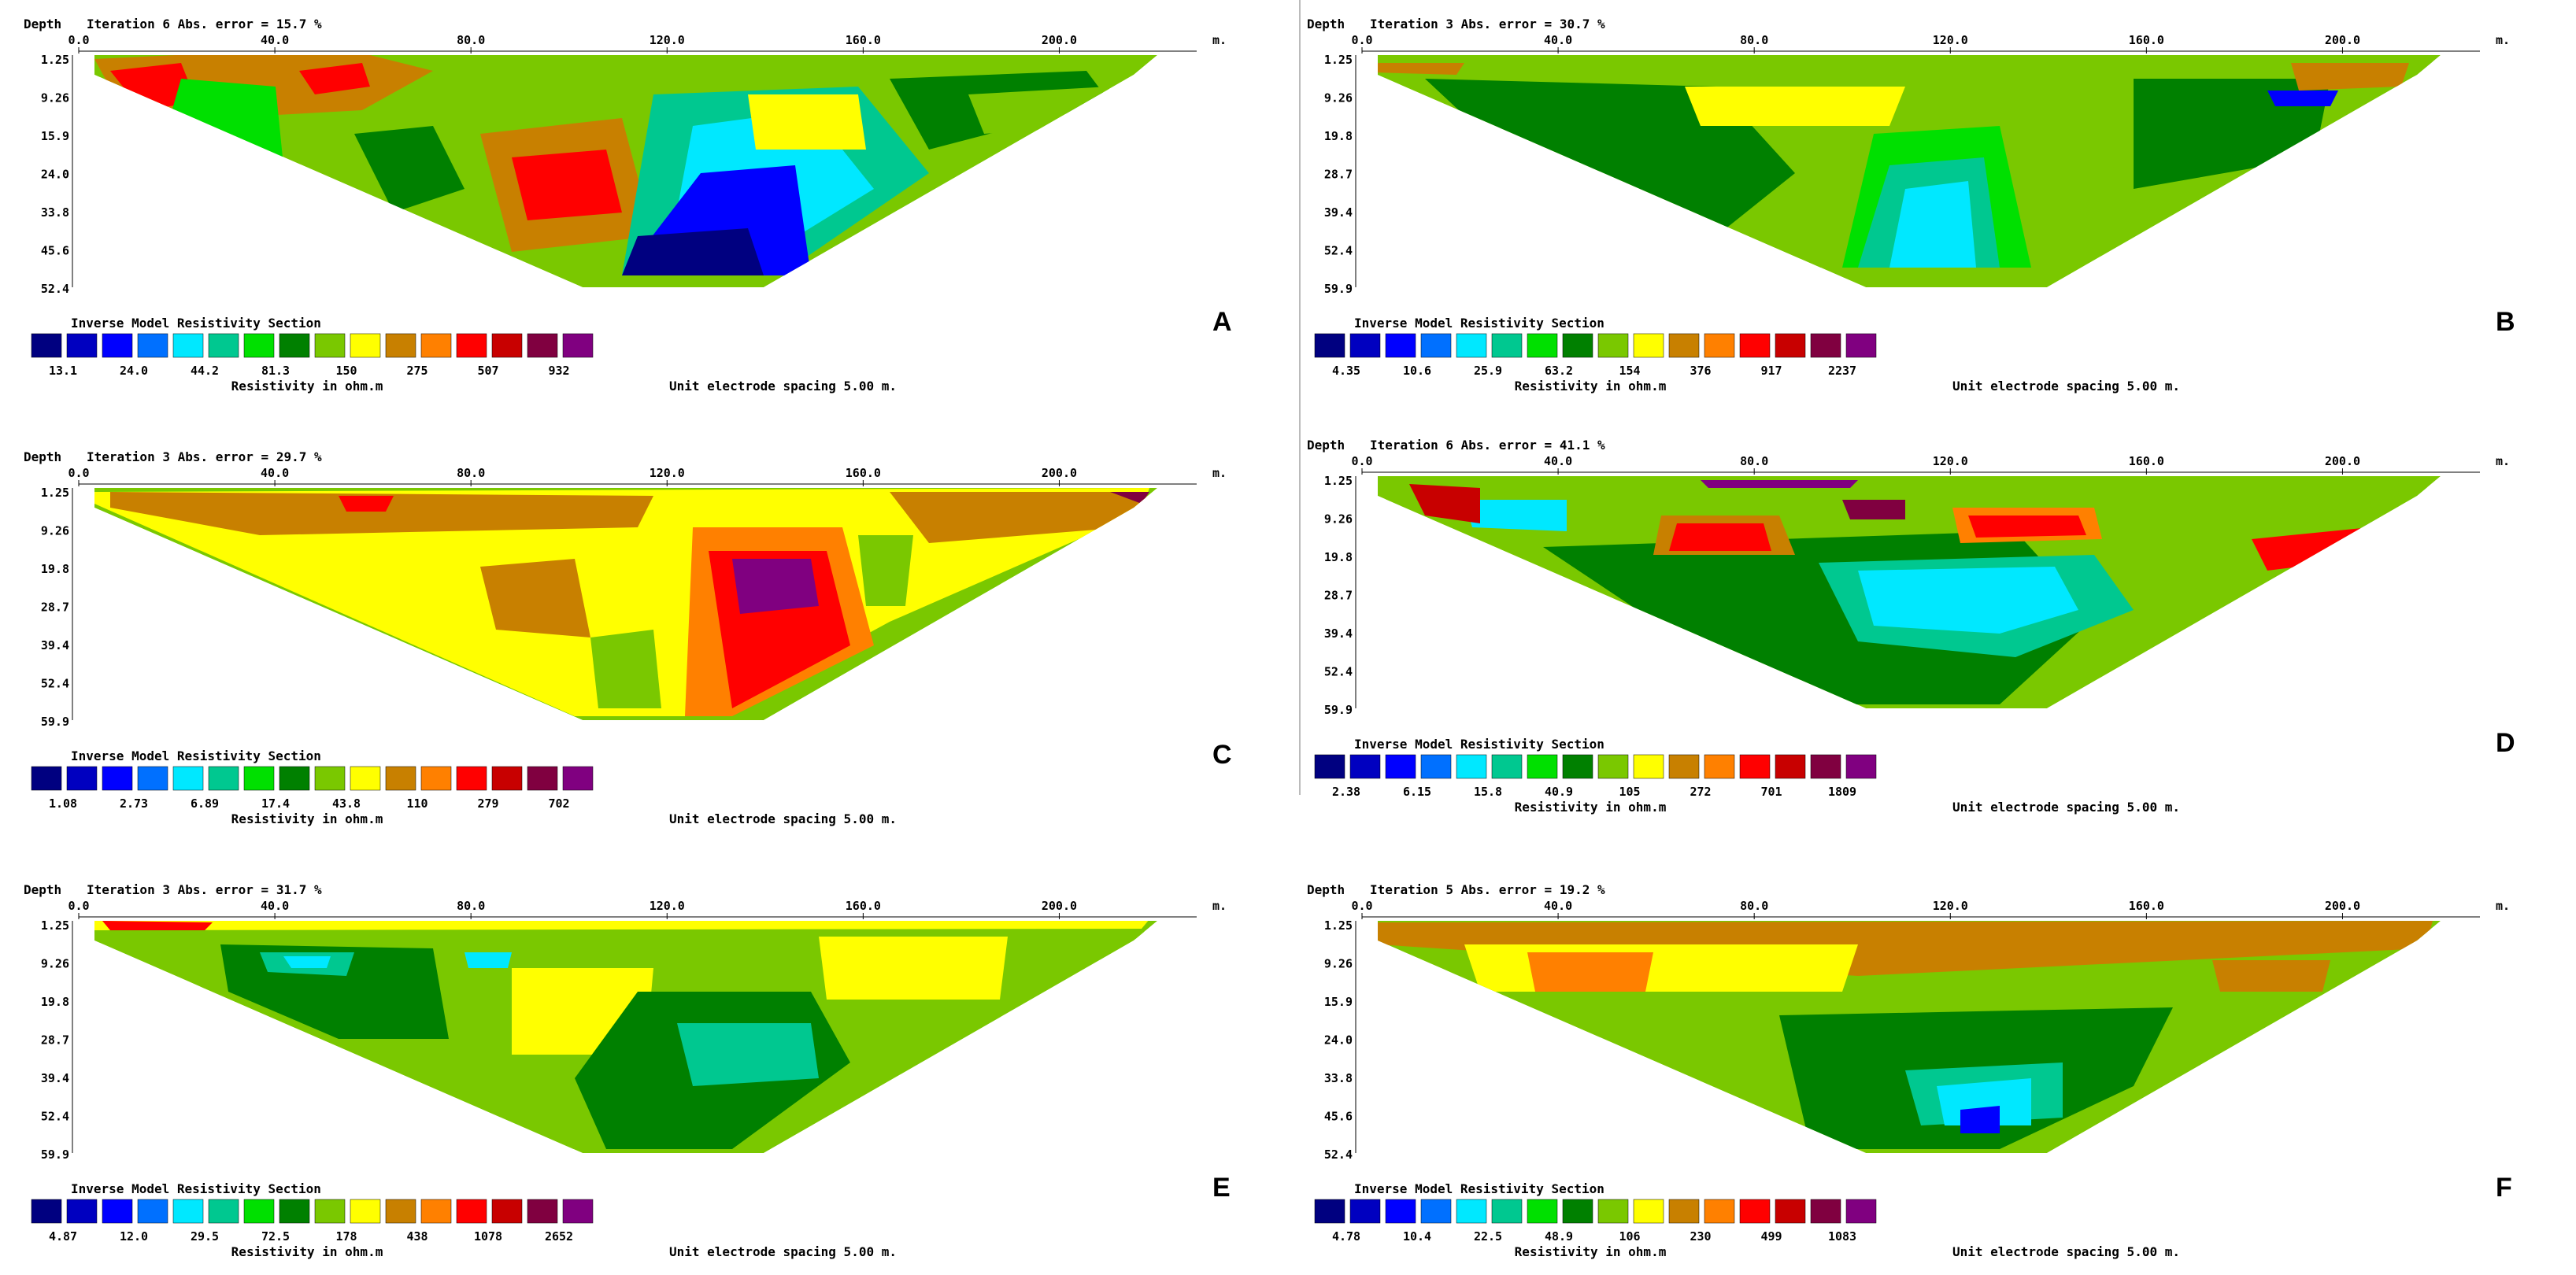 Image resolution: width=2576 pixels, height=1275 pixels. What do you see at coordinates (2066, 807) in the screenshot?
I see `electrode-spacing-label: Unit electrode spacing 5.00 m.` at bounding box center [2066, 807].